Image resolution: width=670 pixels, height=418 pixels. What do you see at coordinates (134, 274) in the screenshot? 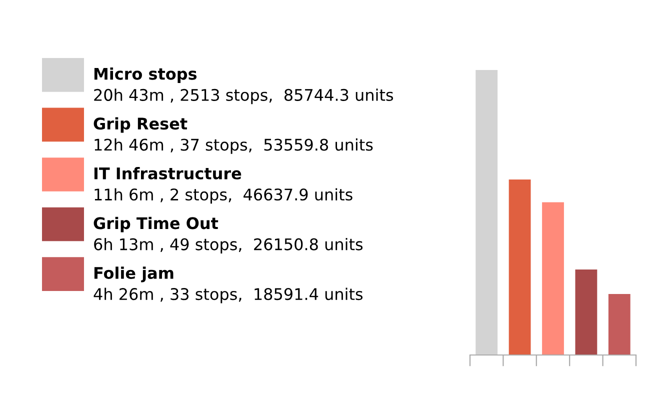
I see `legend-label: Folie jam` at bounding box center [134, 274].